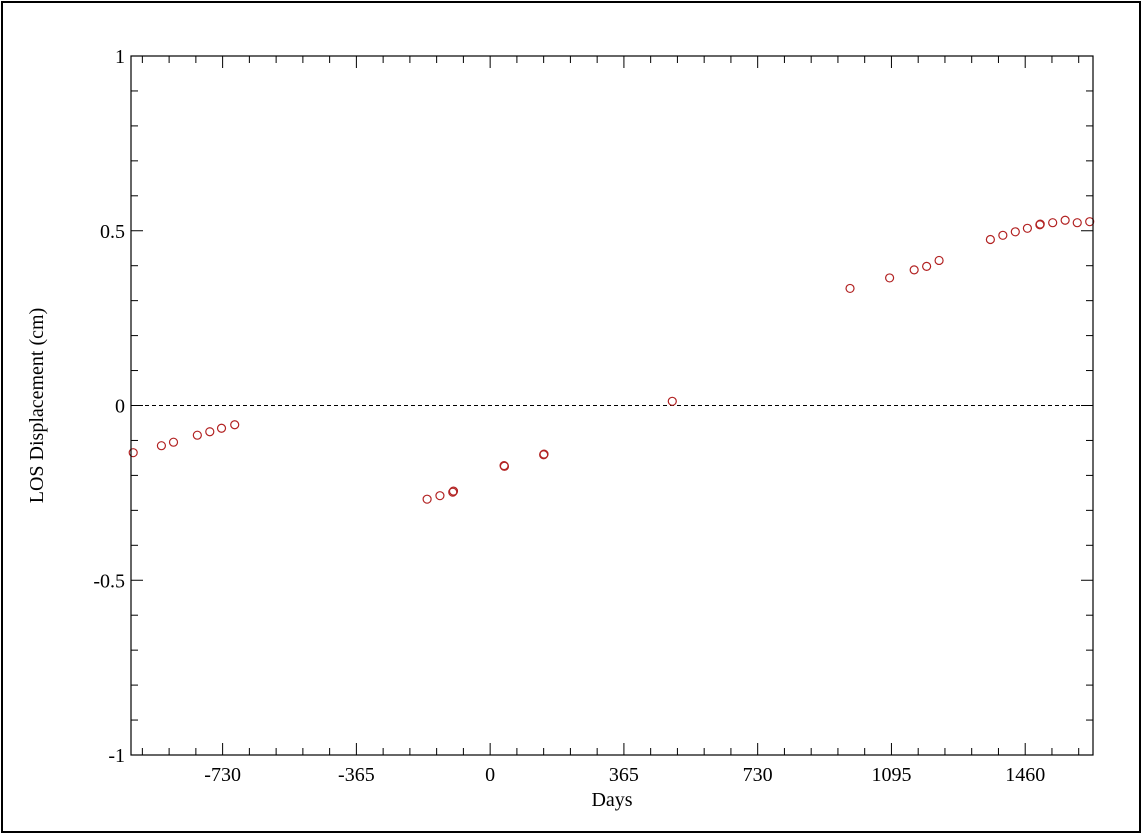 The image size is (1142, 834). What do you see at coordinates (758, 775) in the screenshot?
I see `x-tick-label: 730` at bounding box center [758, 775].